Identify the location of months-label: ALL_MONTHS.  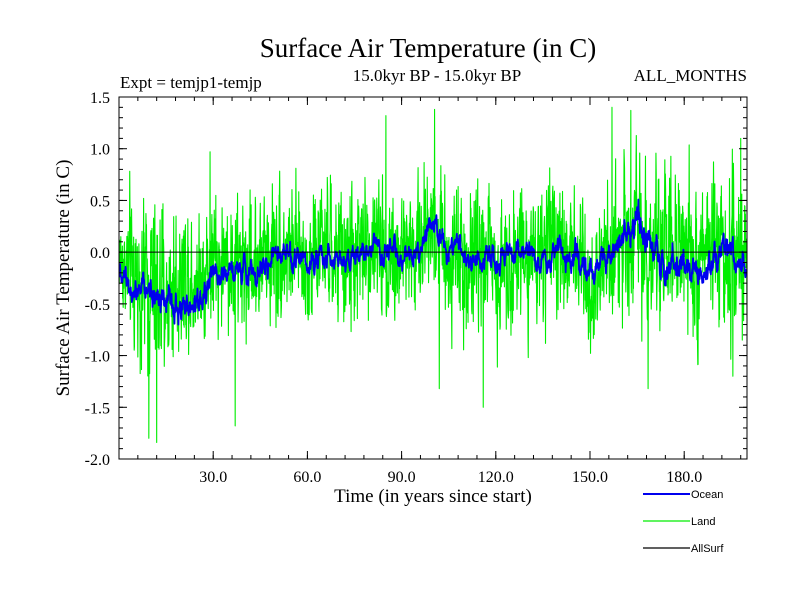
(690, 75).